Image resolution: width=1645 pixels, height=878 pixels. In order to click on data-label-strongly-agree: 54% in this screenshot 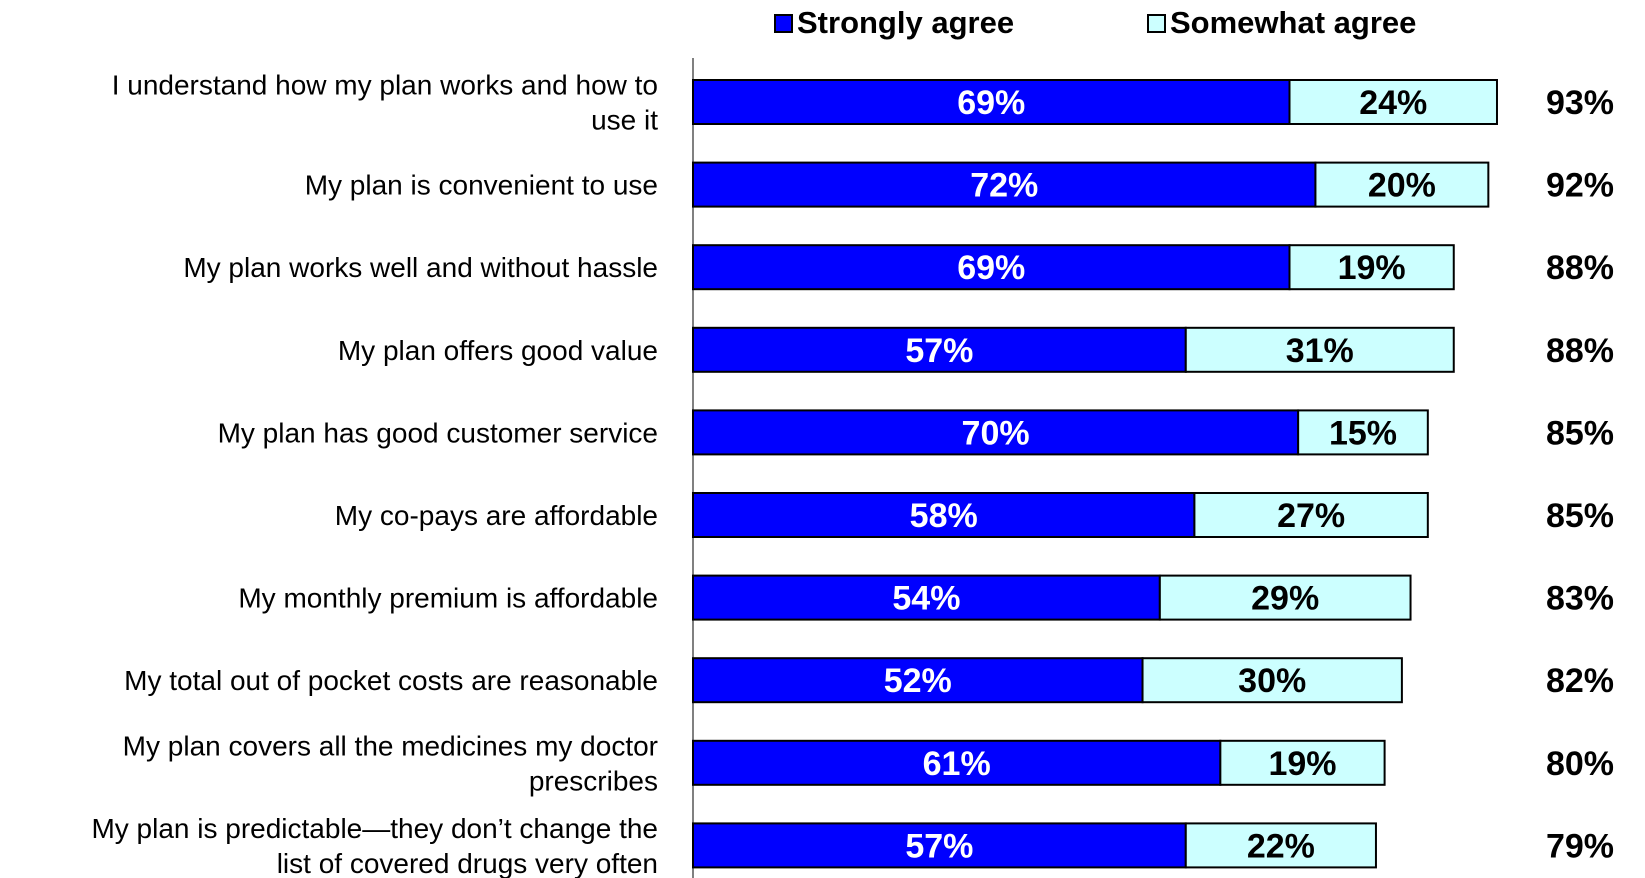, I will do `click(926, 599)`.